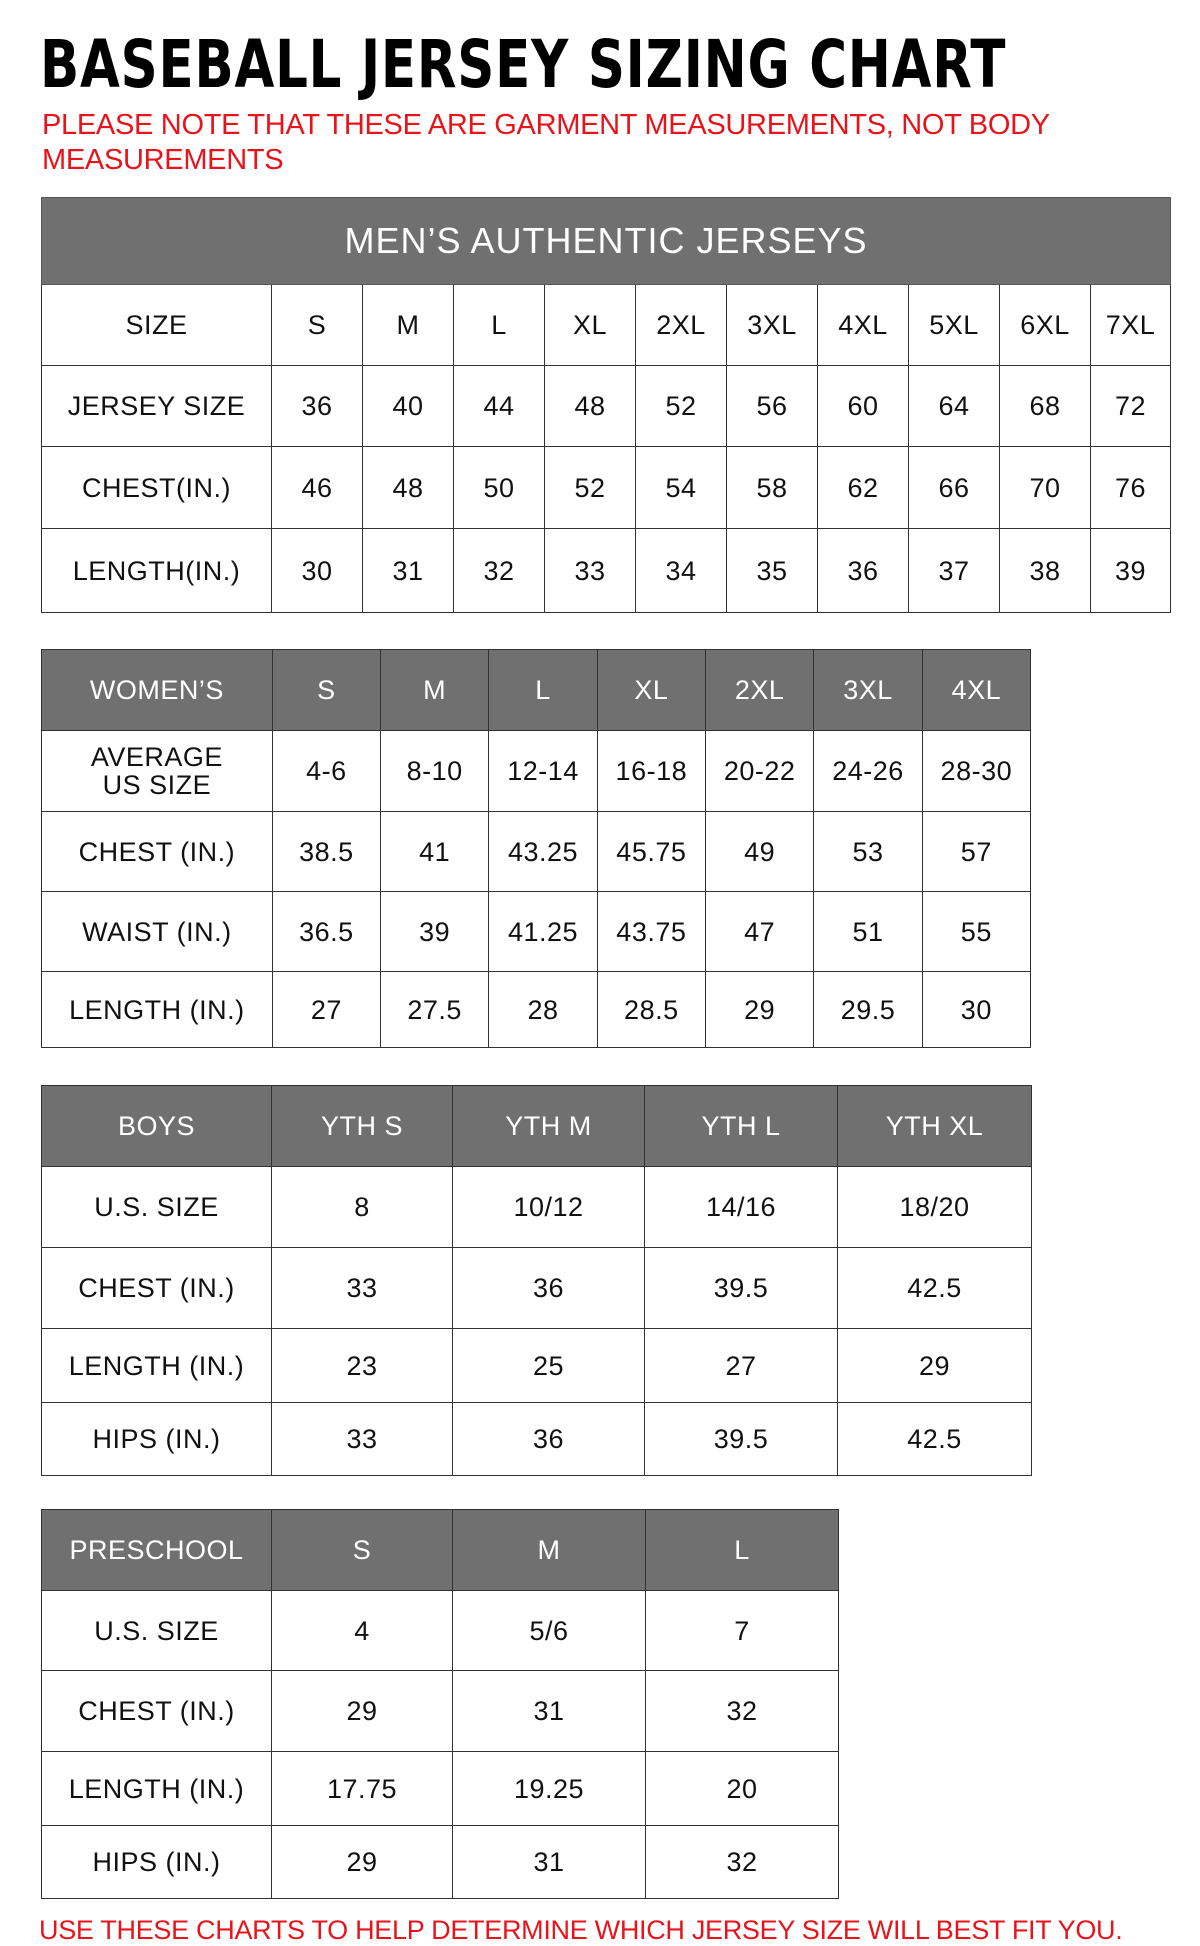  Describe the element at coordinates (156, 487) in the screenshot. I see `row-label-cell: CHEST(IN.)` at that location.